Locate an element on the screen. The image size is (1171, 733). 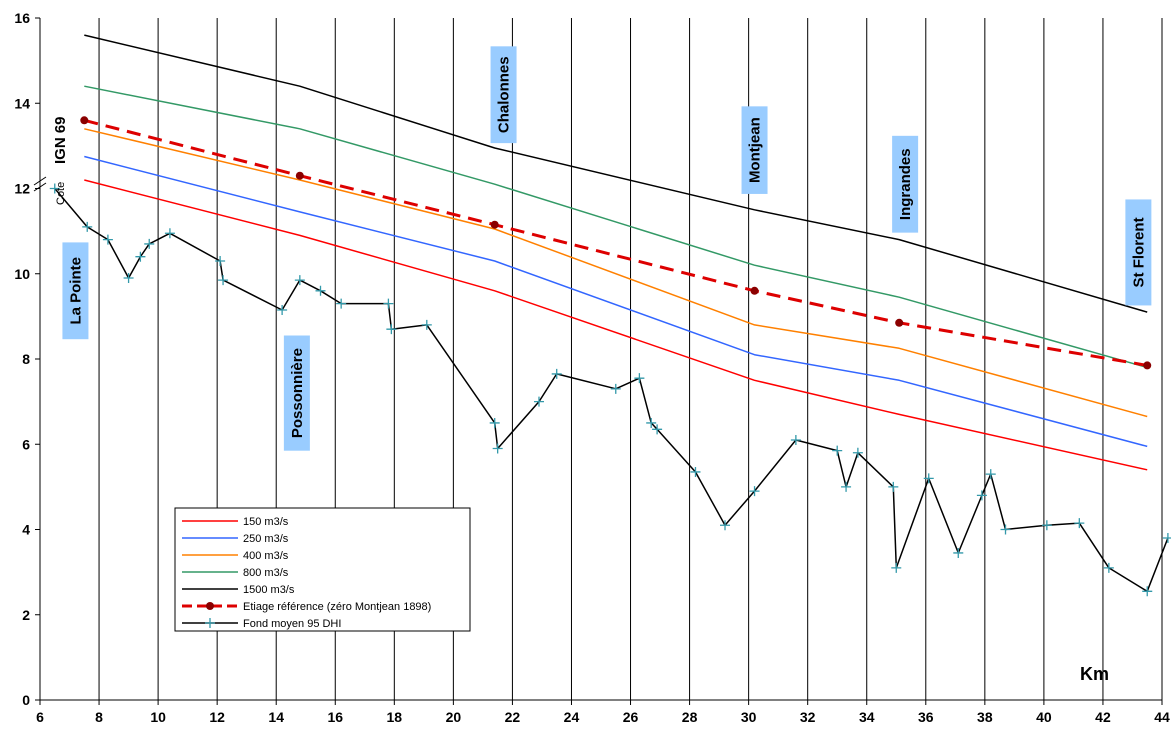
x-tick-label: 34 is located at coordinates (867, 717).